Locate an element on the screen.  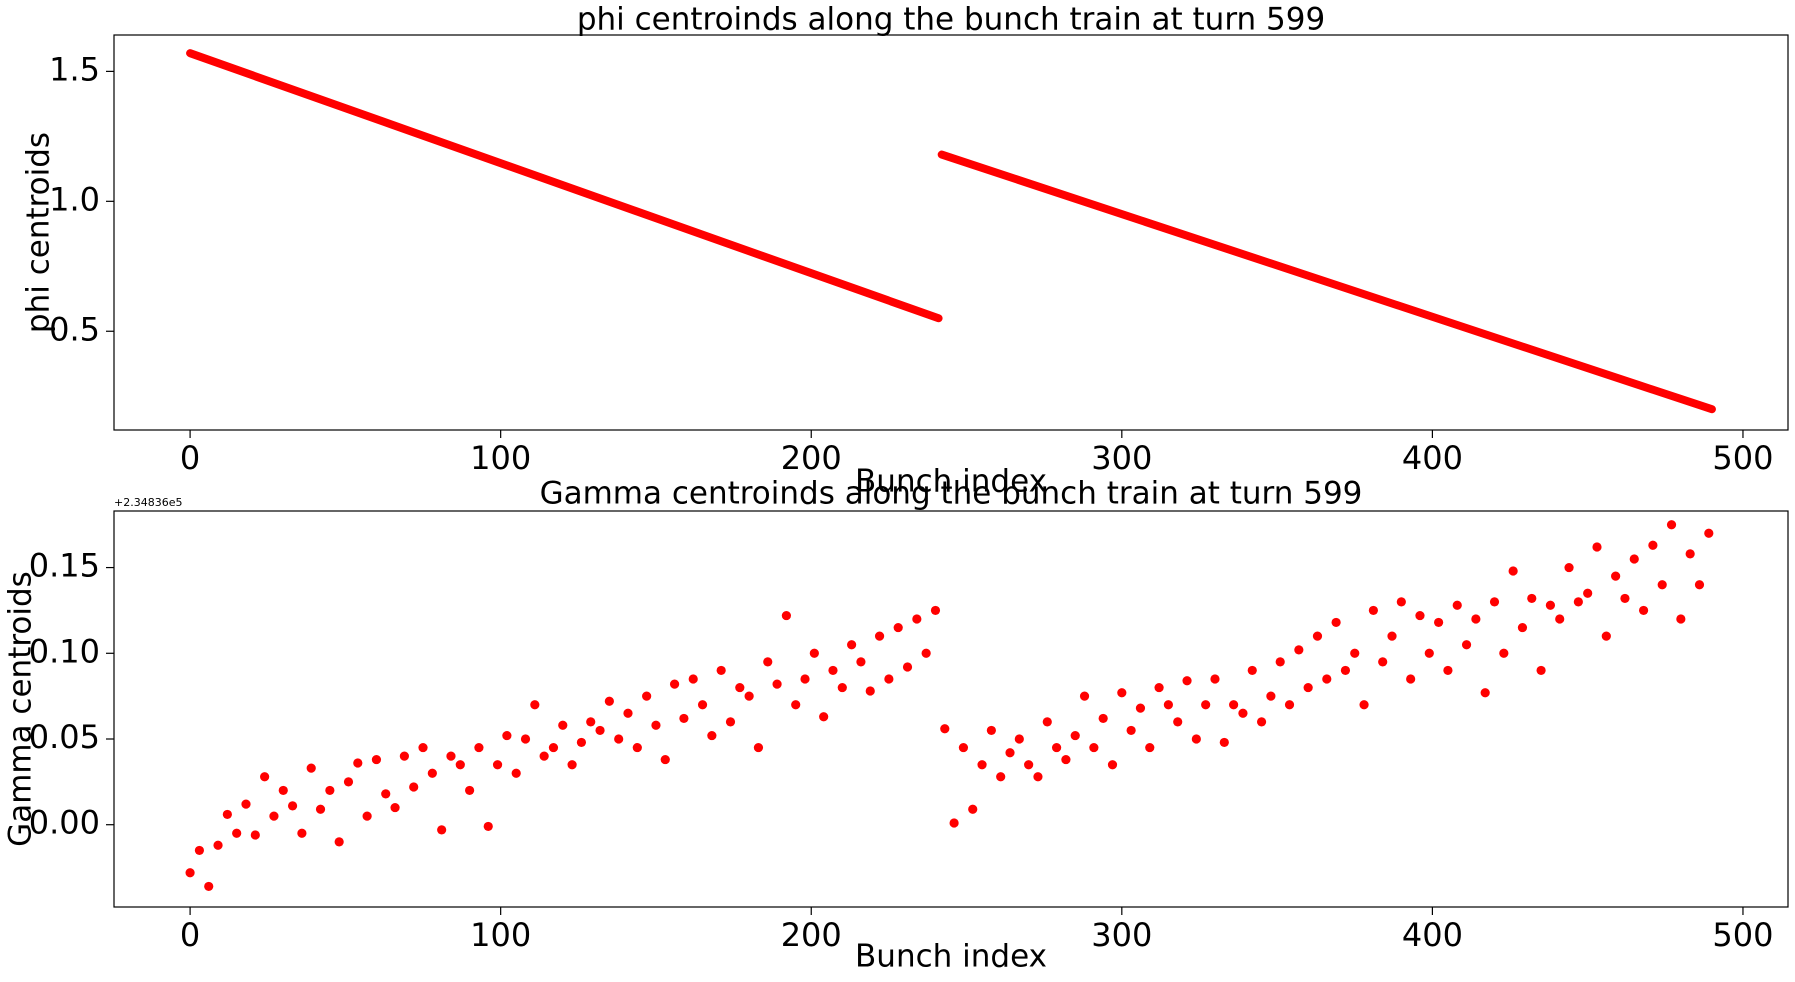
y-tick-label: 0.10 is located at coordinates (64, 651).